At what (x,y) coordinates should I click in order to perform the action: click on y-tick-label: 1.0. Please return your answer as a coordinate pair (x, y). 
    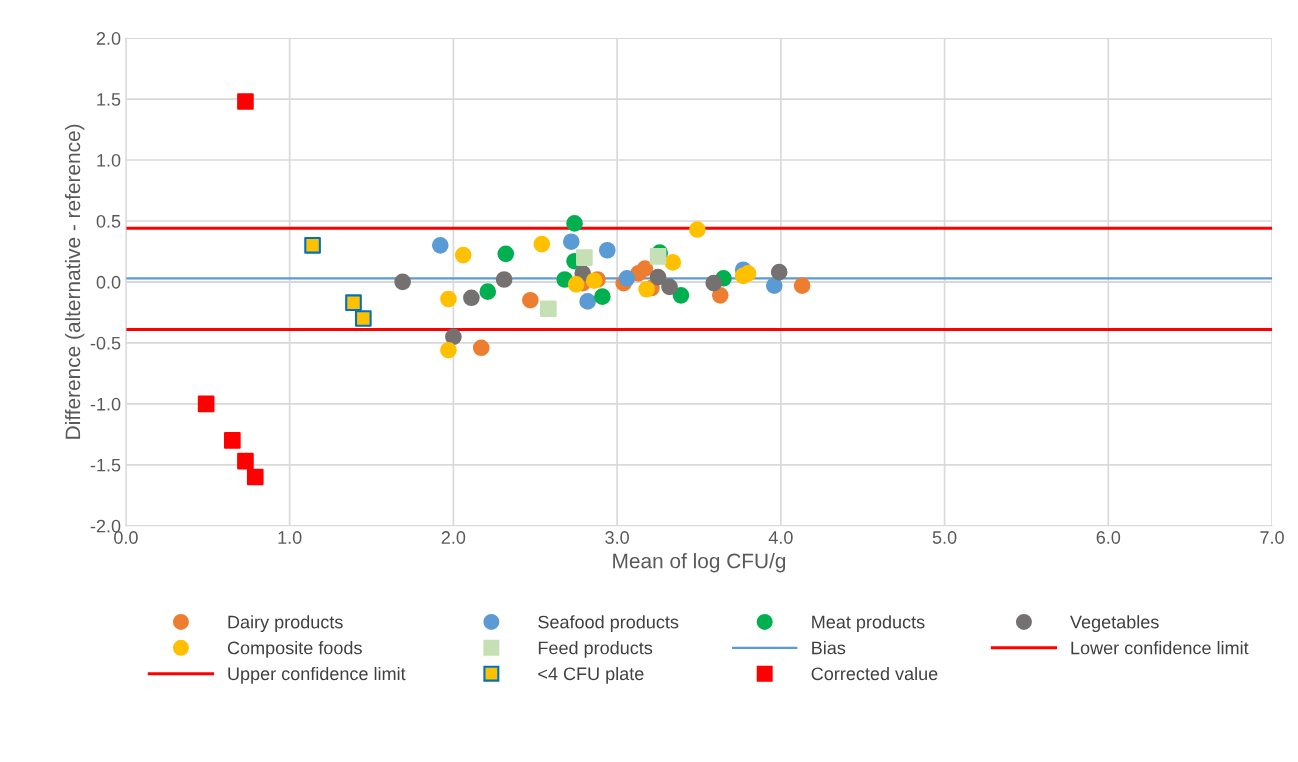
    Looking at the image, I should click on (109, 160).